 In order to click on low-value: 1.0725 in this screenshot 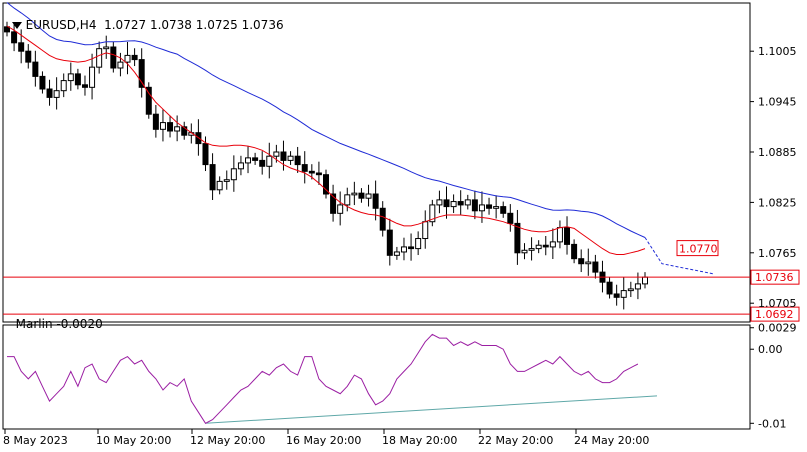, I will do `click(216, 25)`.